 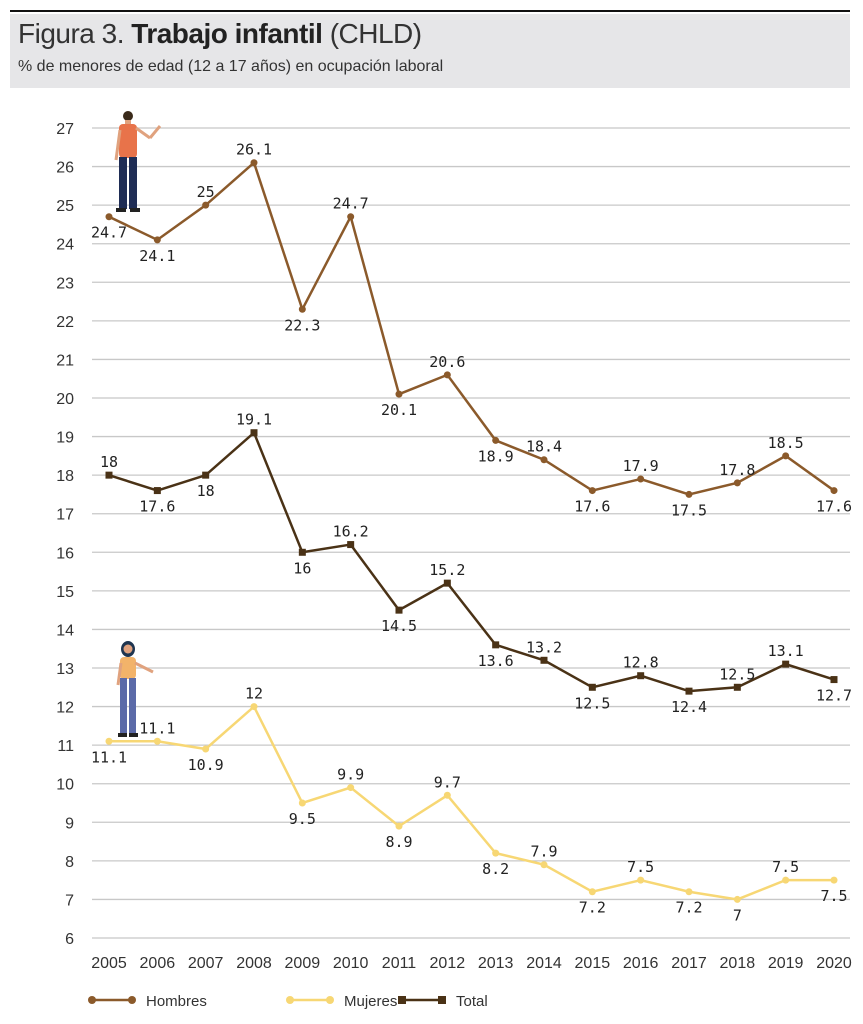 I want to click on x-tick-label: 2019, so click(x=786, y=963).